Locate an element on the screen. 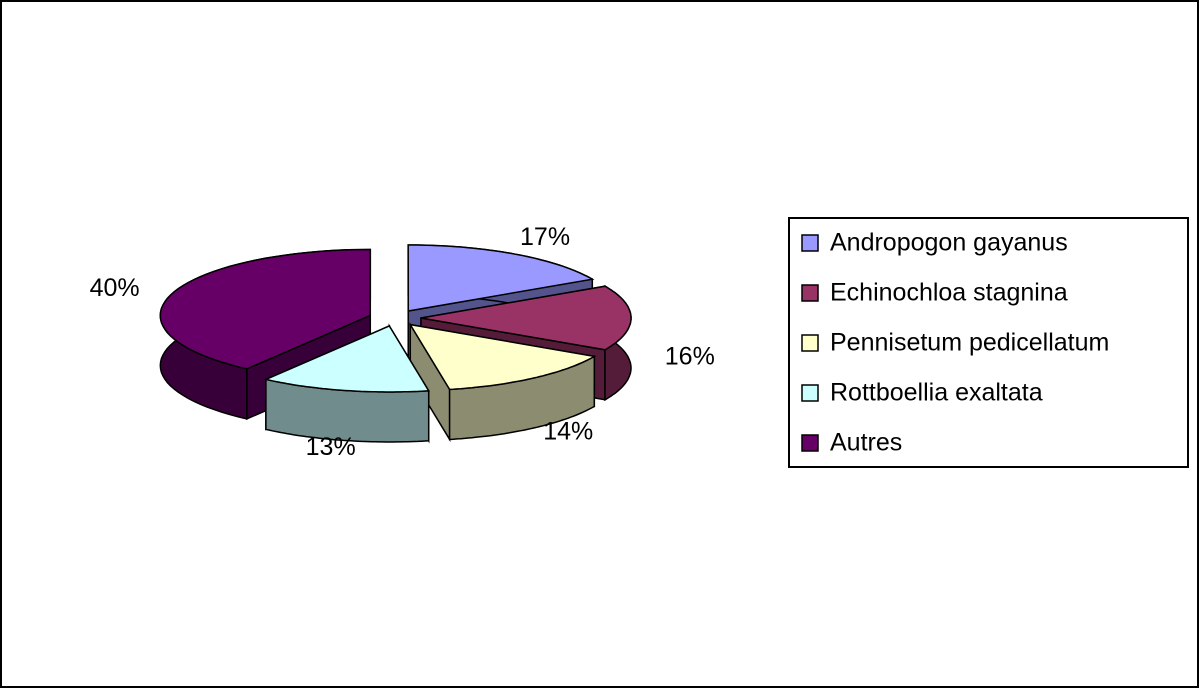 Image resolution: width=1200 pixels, height=694 pixels. data-label: 40% is located at coordinates (115, 288).